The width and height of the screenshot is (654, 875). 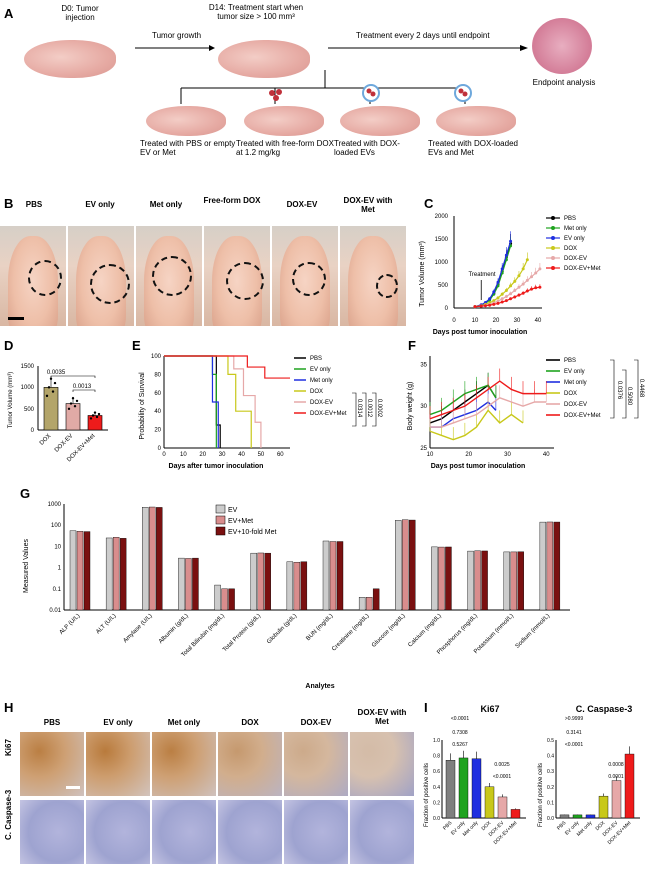 I want to click on g-ytick-2: 10, so click(x=57, y=547).